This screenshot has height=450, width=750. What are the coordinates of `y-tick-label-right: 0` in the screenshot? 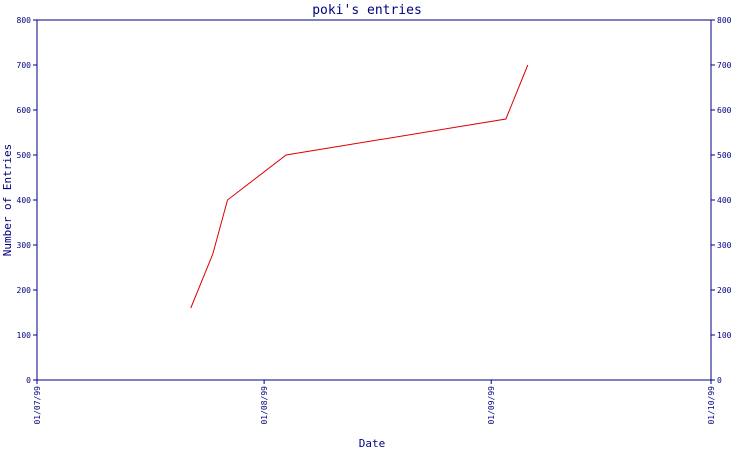 It's located at (719, 380).